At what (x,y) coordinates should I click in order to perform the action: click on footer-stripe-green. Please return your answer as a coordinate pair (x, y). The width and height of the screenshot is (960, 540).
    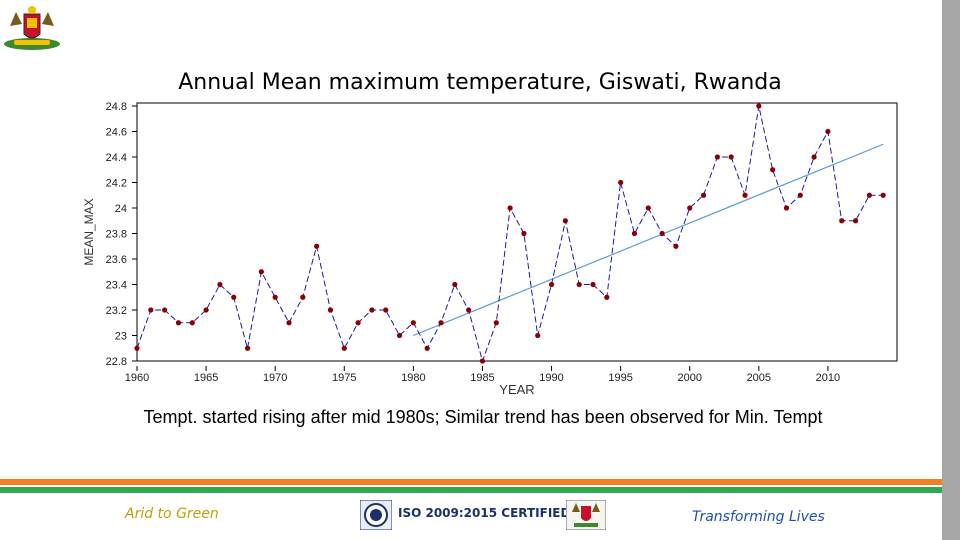
    Looking at the image, I should click on (471, 490).